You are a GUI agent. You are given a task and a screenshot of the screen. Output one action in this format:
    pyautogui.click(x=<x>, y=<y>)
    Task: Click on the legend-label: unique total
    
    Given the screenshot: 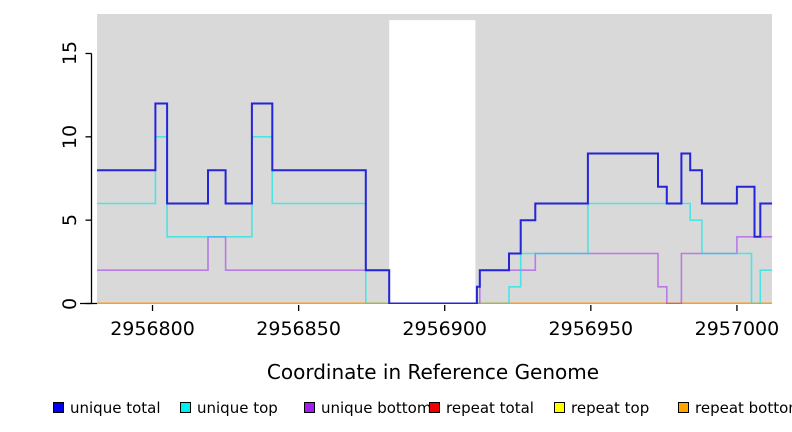 What is the action you would take?
    pyautogui.click(x=115, y=408)
    